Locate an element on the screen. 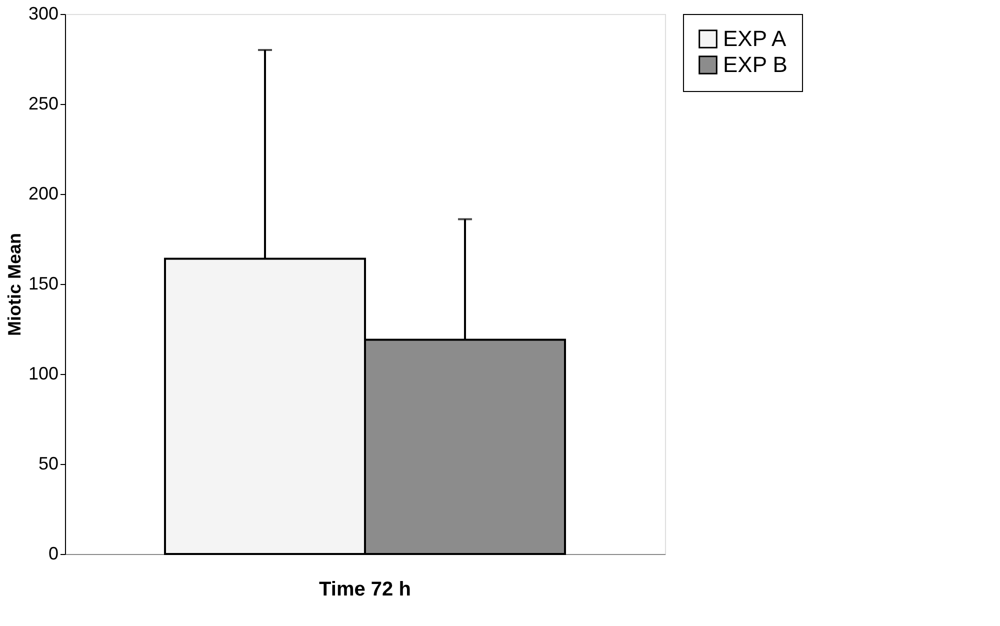 This screenshot has height=626, width=1000. y-tick-label: 250 is located at coordinates (43, 104).